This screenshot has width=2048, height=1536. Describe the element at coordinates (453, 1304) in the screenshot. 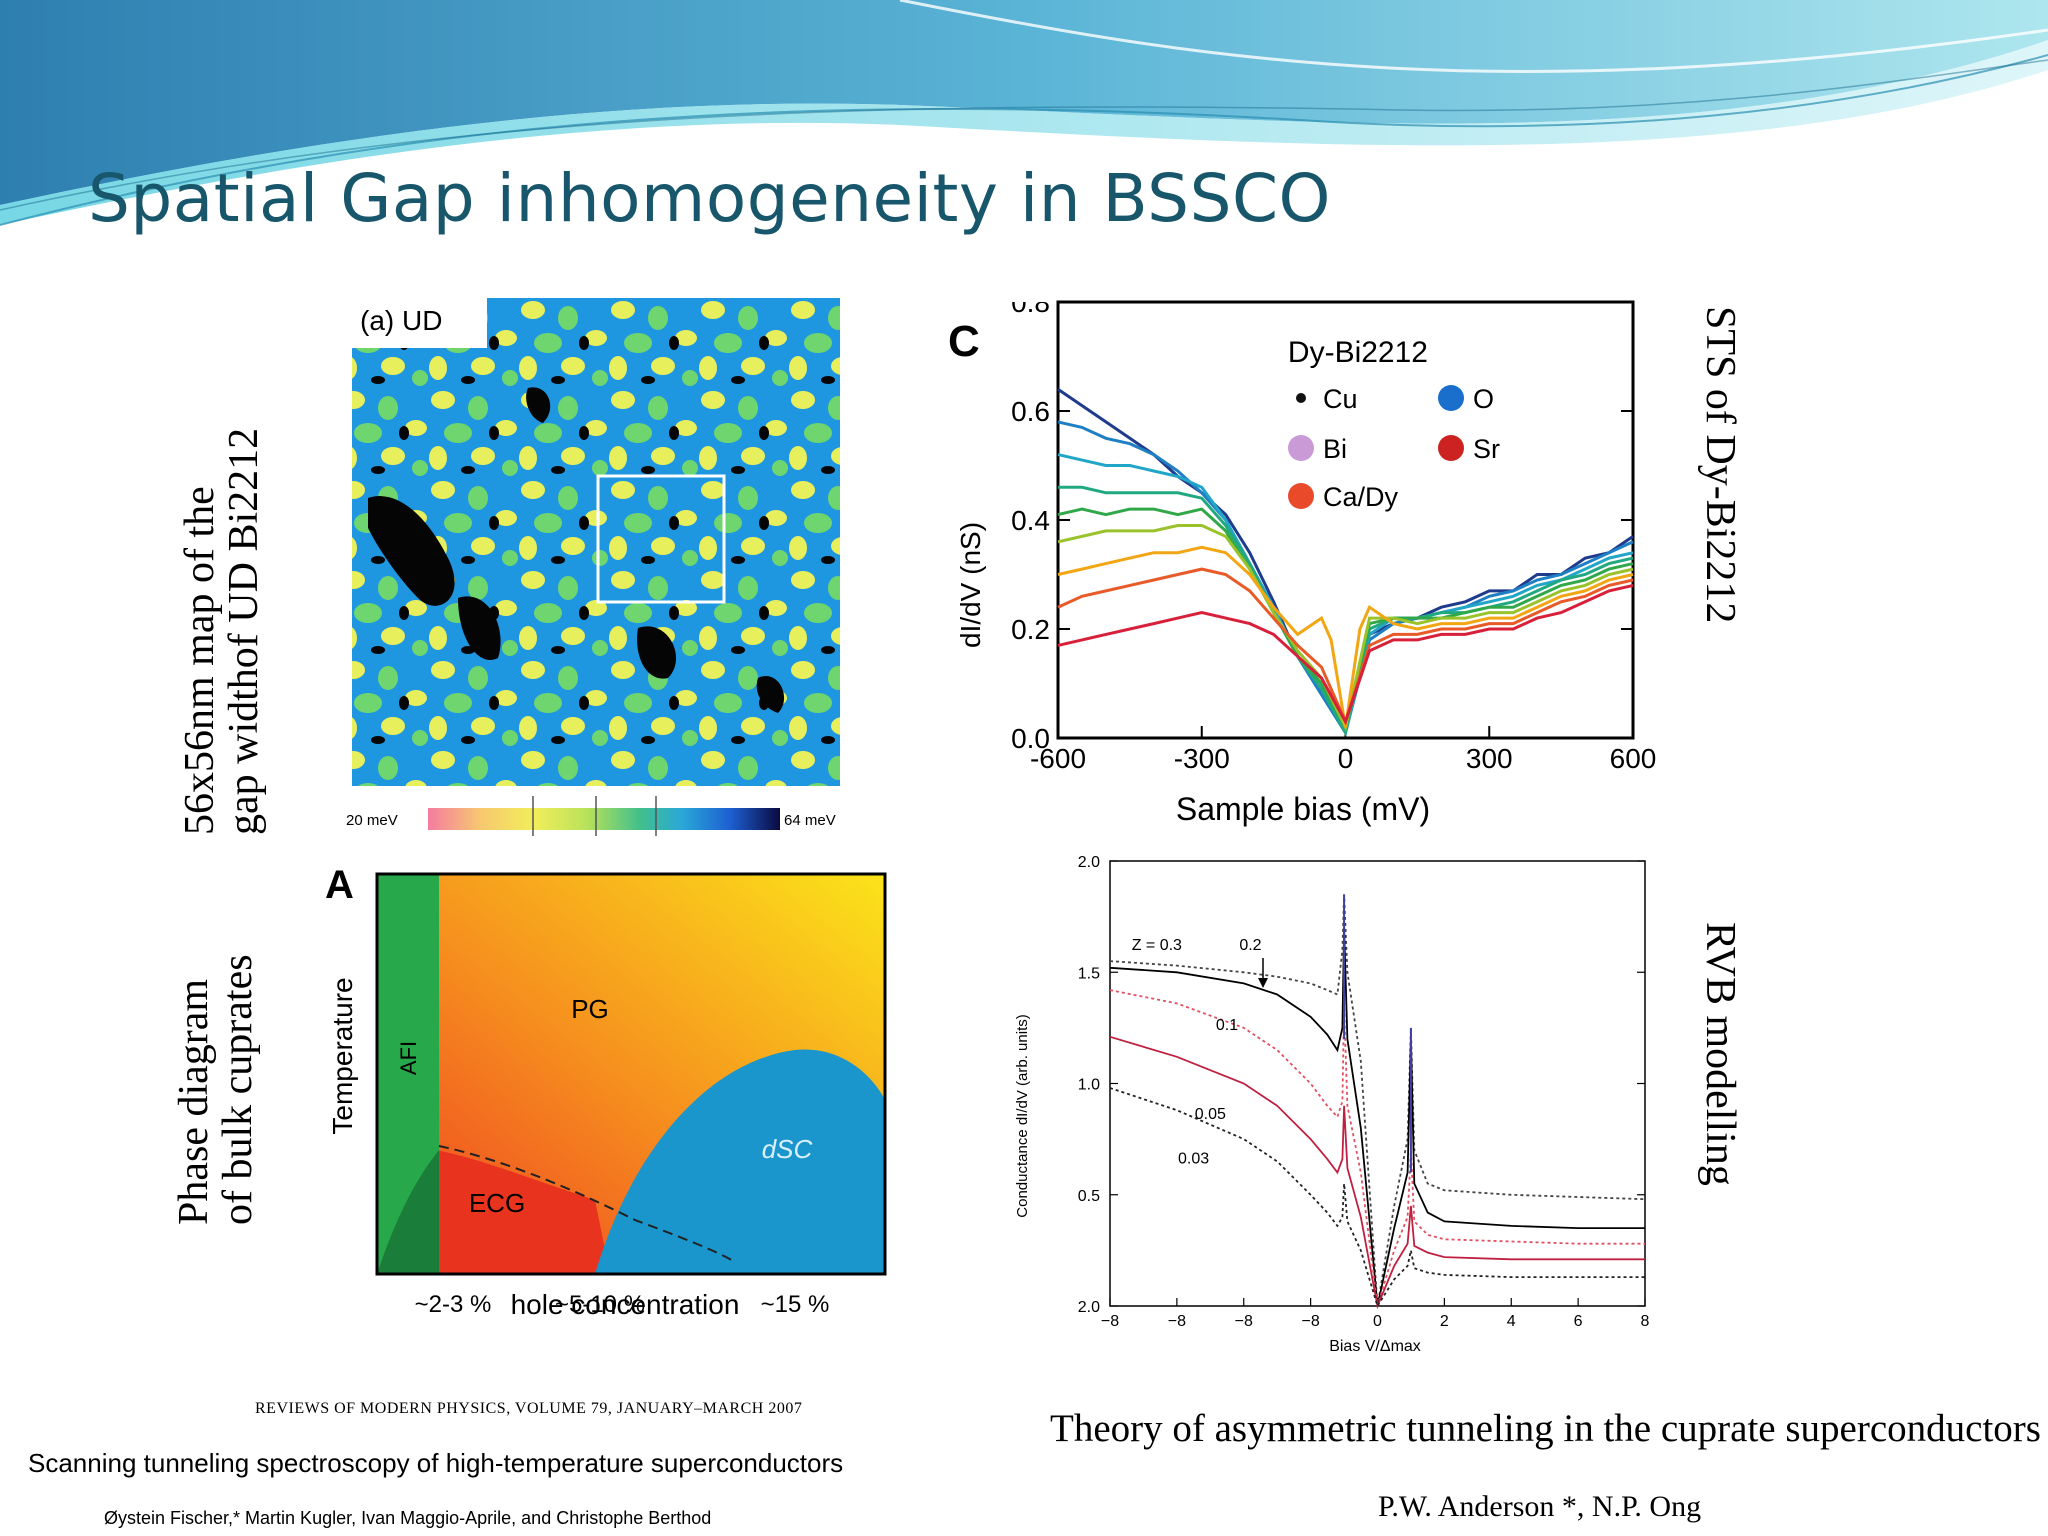

I see `phase-tick-label: ~2-3 %` at that location.